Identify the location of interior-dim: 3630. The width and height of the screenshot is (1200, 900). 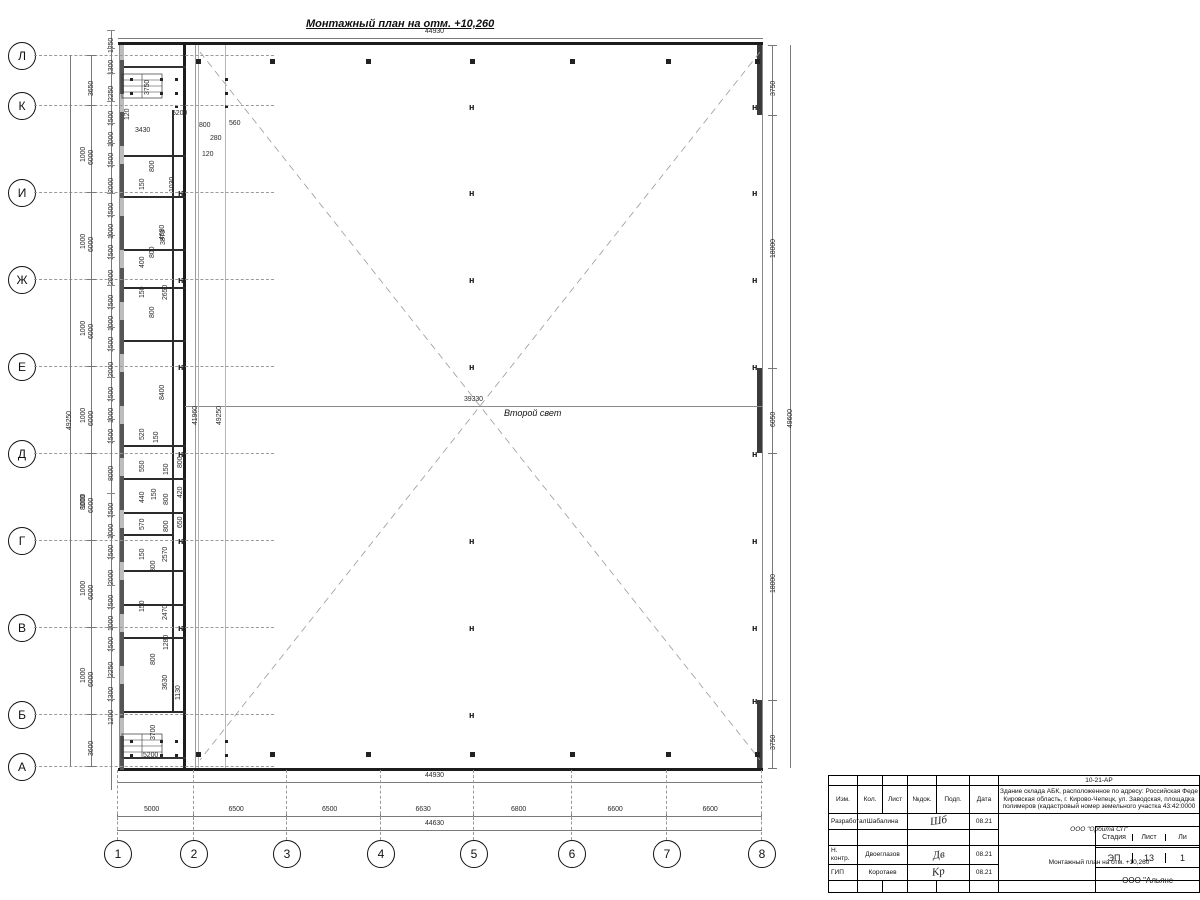
(165, 682).